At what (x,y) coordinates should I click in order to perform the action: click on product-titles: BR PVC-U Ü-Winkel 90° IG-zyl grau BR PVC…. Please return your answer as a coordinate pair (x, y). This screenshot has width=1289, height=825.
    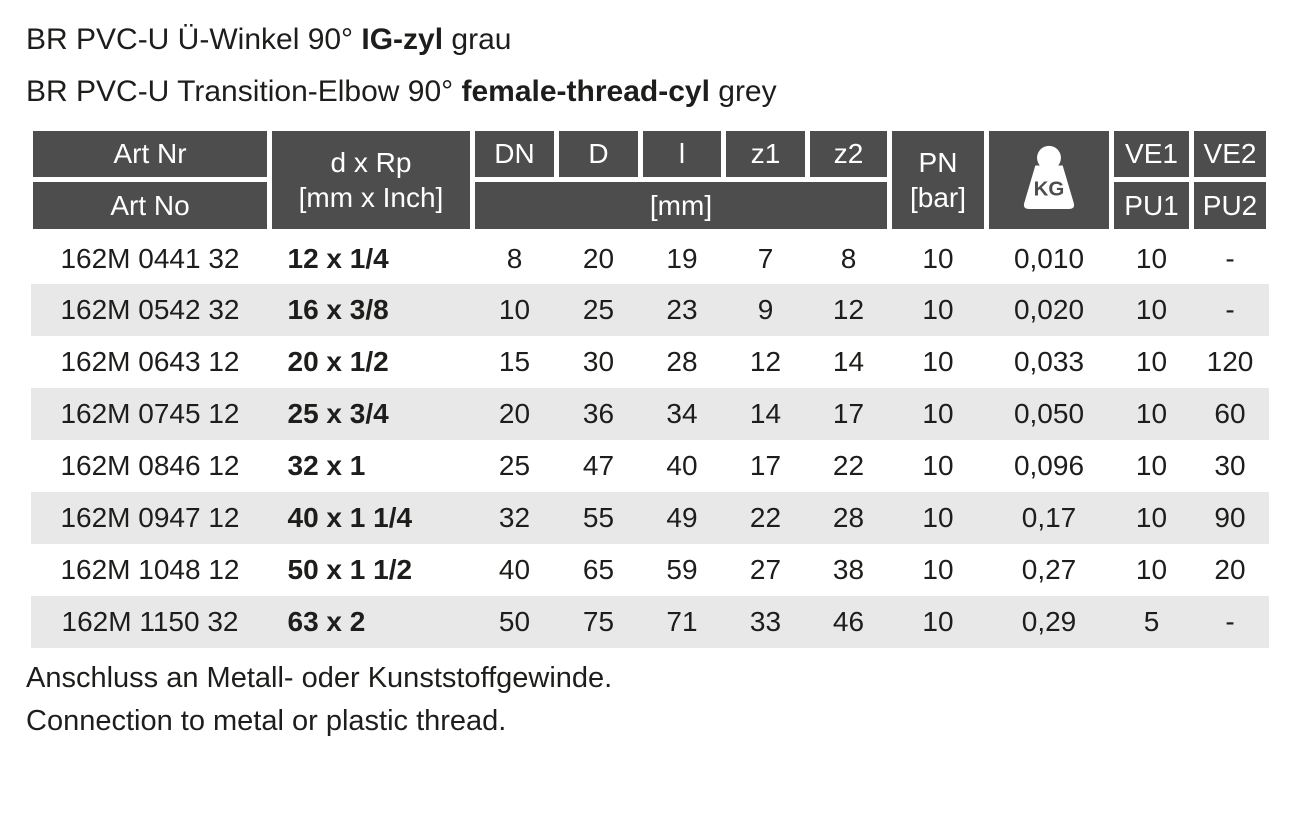
    Looking at the image, I should click on (657, 66).